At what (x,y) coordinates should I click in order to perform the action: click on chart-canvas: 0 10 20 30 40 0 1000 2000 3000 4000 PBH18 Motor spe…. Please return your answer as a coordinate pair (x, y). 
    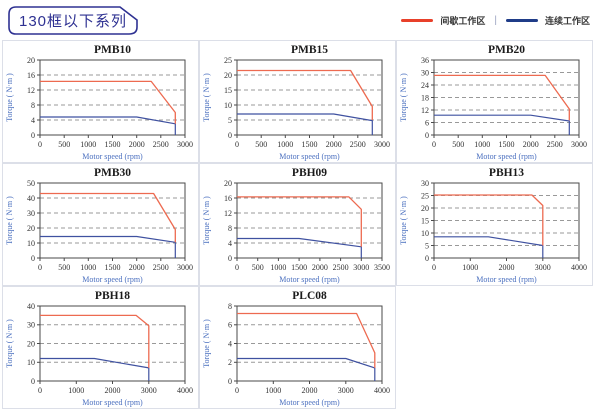
    Looking at the image, I should click on (99, 348).